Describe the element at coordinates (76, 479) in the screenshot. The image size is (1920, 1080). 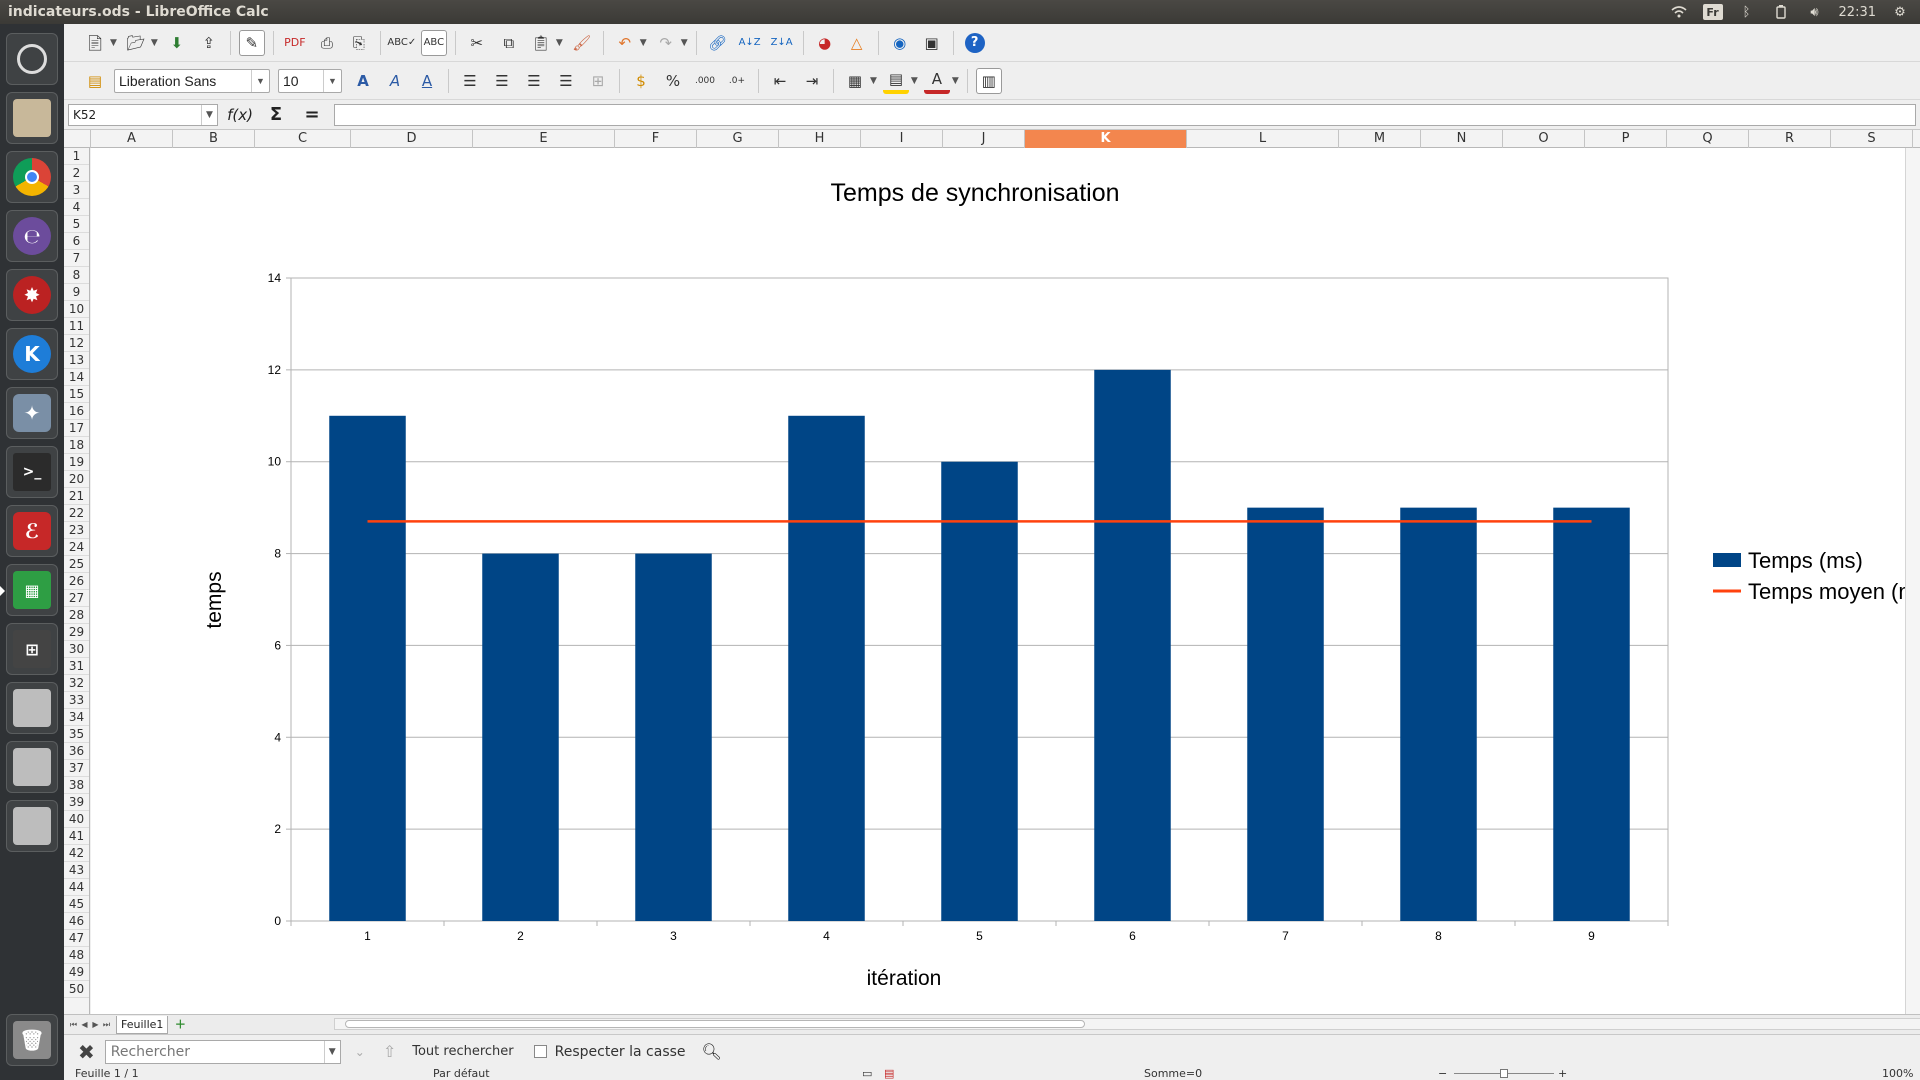
I see `row-header-20: 20` at that location.